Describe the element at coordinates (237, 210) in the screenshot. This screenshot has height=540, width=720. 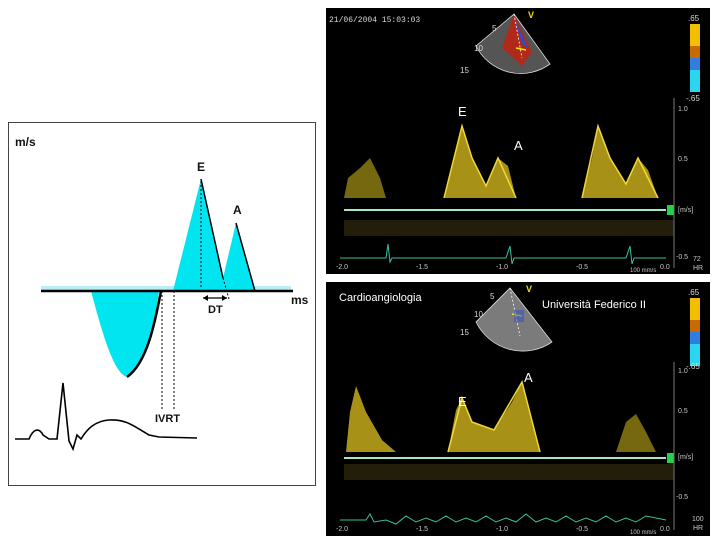
I see `a-wave-label: A` at that location.